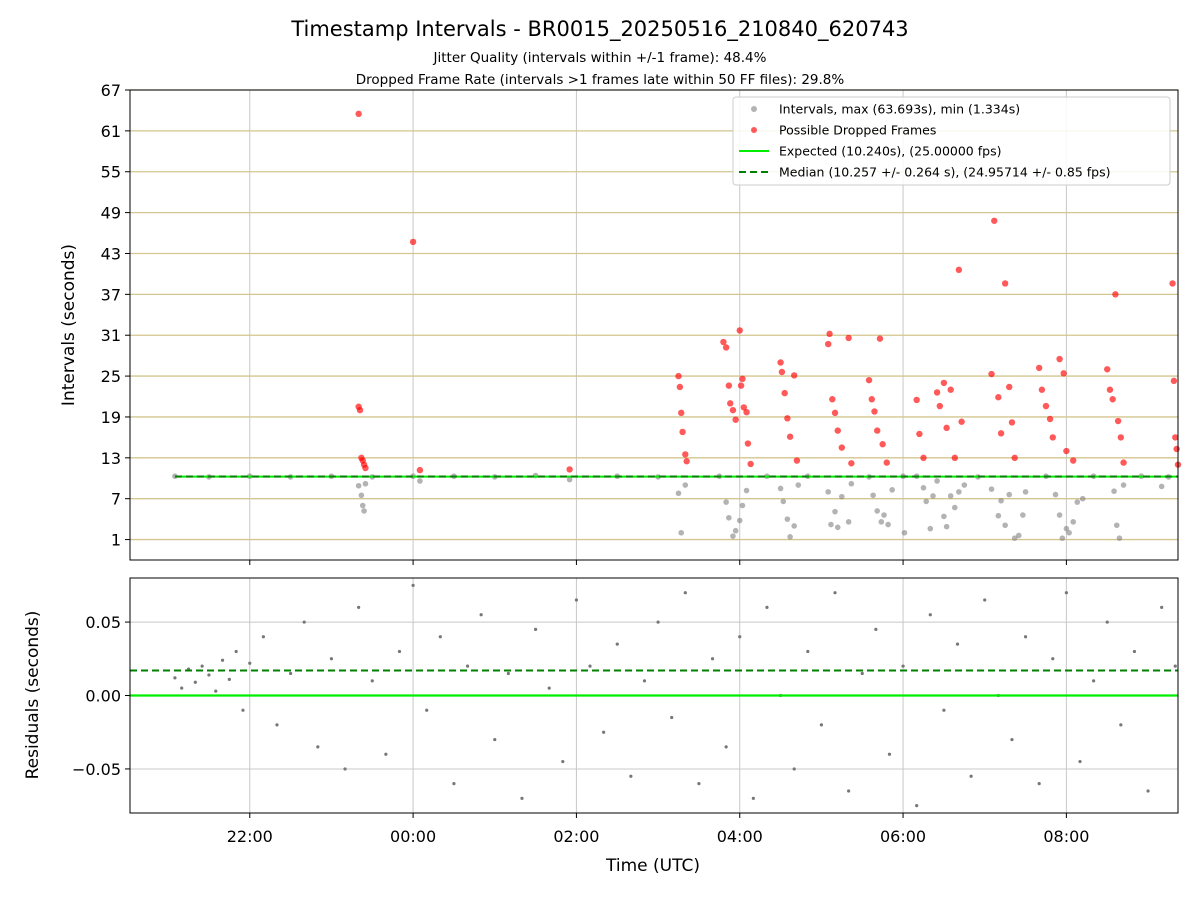 The image size is (1200, 900). Describe the element at coordinates (111, 172) in the screenshot. I see `intervals-y-tick-label: 55` at that location.